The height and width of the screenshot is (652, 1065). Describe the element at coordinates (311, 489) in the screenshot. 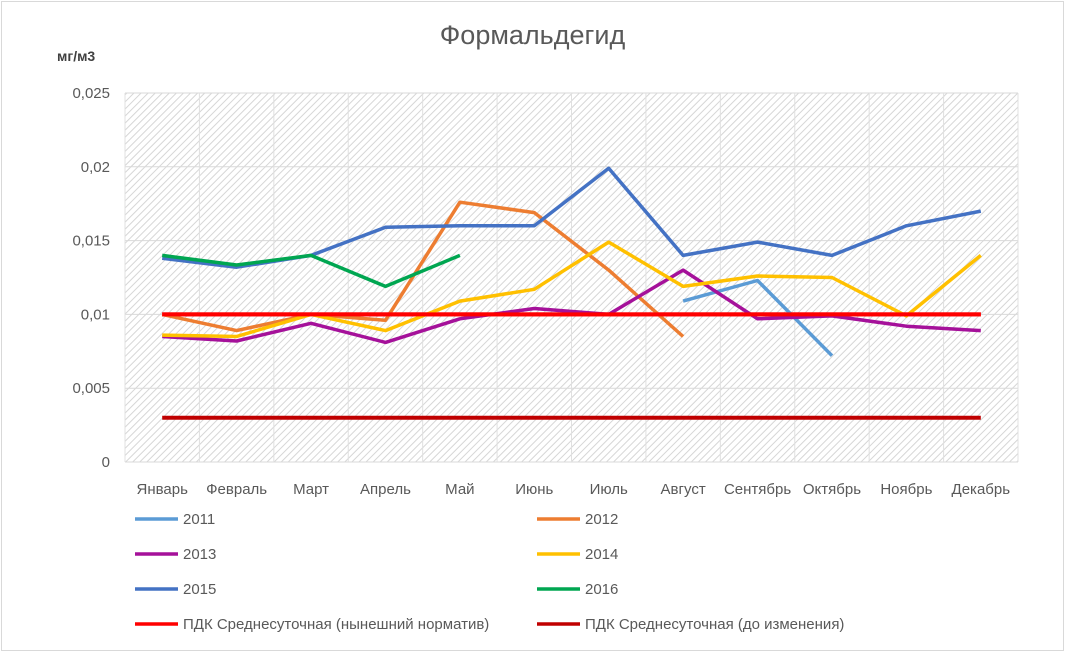

I see `x-tick-label: Март` at that location.